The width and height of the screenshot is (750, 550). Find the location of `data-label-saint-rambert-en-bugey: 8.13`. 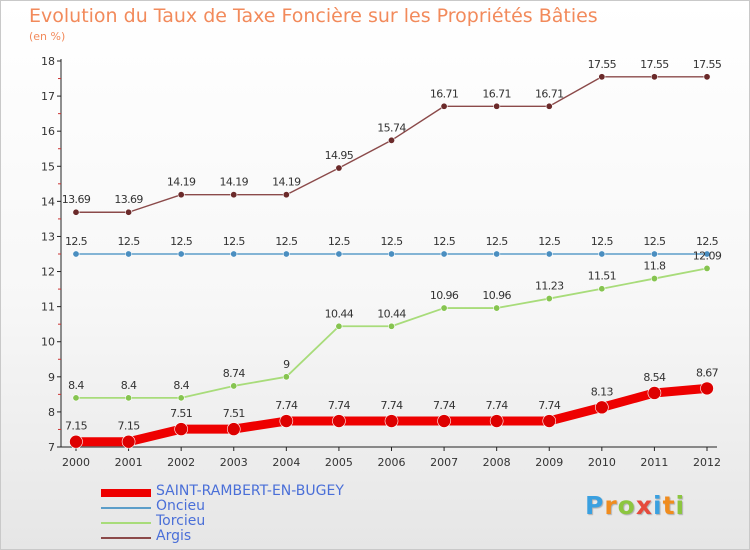

data-label-saint-rambert-en-bugey: 8.13 is located at coordinates (602, 391).